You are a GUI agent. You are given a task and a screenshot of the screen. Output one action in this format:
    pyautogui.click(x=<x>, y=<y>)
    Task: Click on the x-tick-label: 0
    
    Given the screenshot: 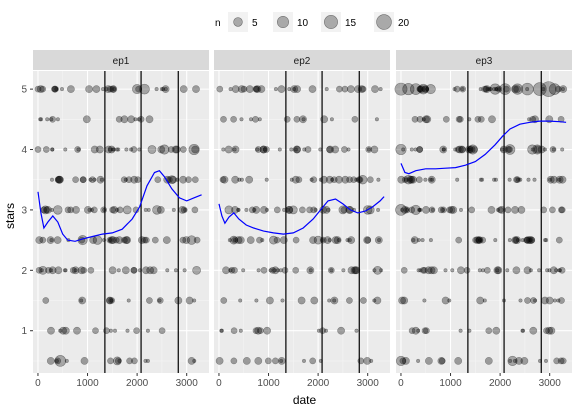 What is the action you would take?
    pyautogui.click(x=219, y=383)
    